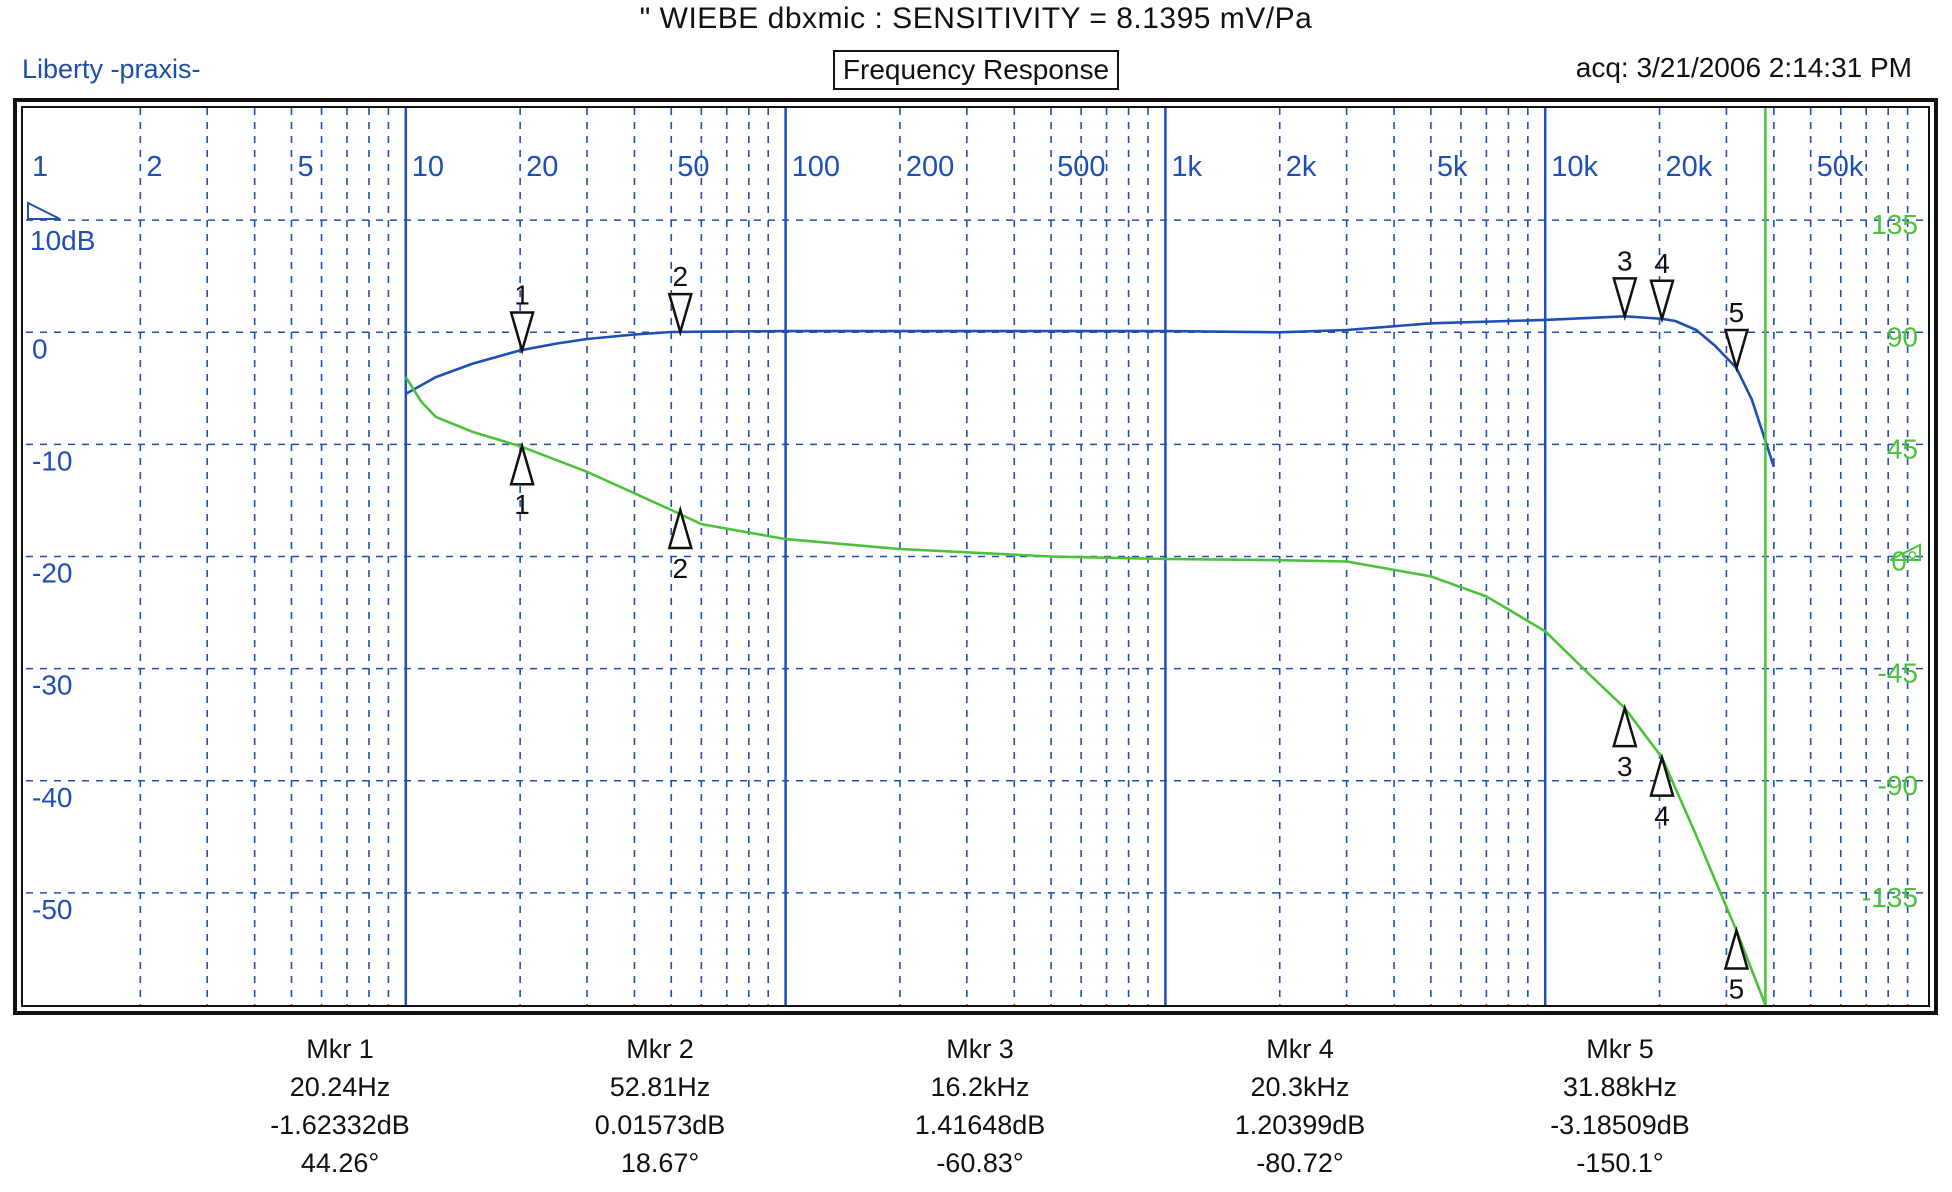 This screenshot has height=1192, width=1952. Describe the element at coordinates (1894, 224) in the screenshot. I see `right-tick-label: 135` at that location.